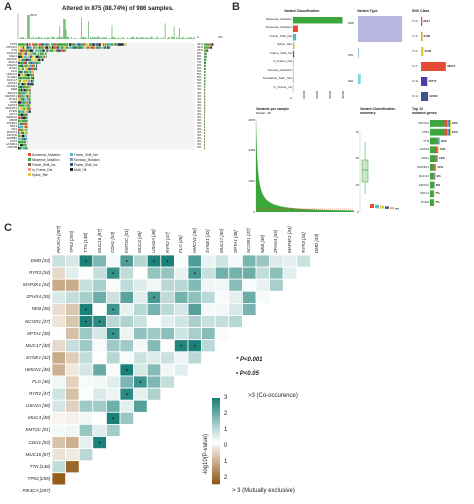 The width and height of the screenshot is (474, 504). Describe the element at coordinates (199, 123) in the screenshot. I see `gene-pct-pik3r1: 3%` at that location.